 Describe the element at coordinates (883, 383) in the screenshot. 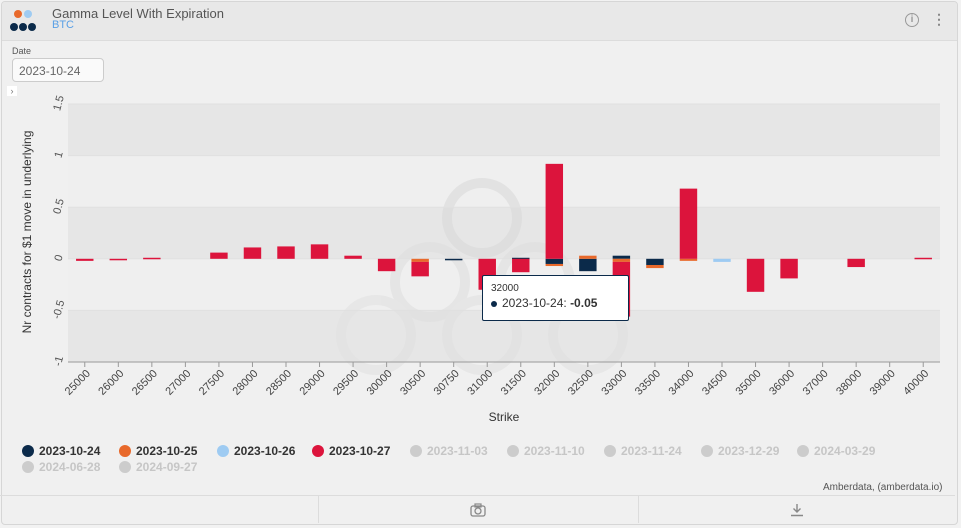

I see `x-tick-label: 39000` at that location.